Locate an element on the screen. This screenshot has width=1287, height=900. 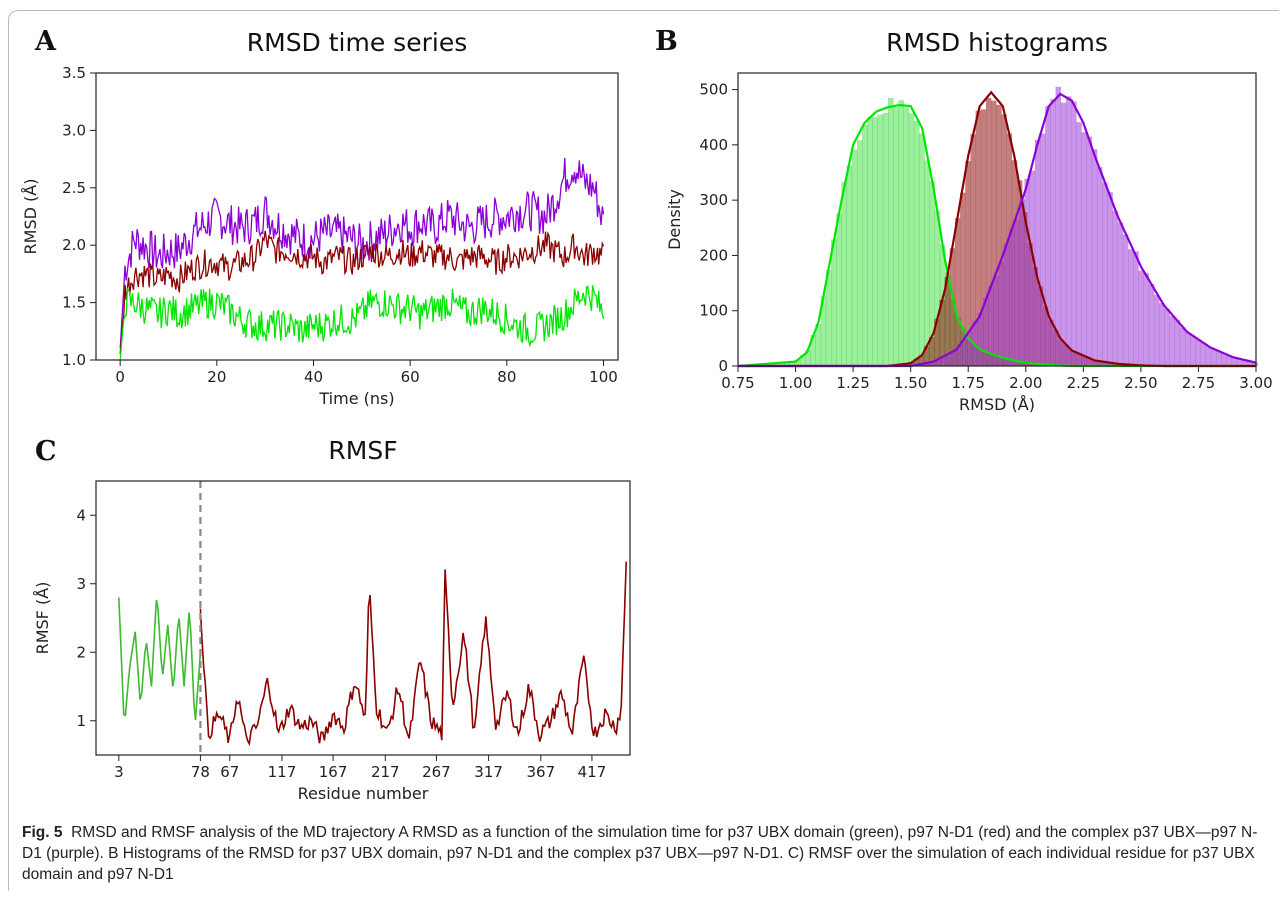
y-tick-label: 300 is located at coordinates (713, 200).